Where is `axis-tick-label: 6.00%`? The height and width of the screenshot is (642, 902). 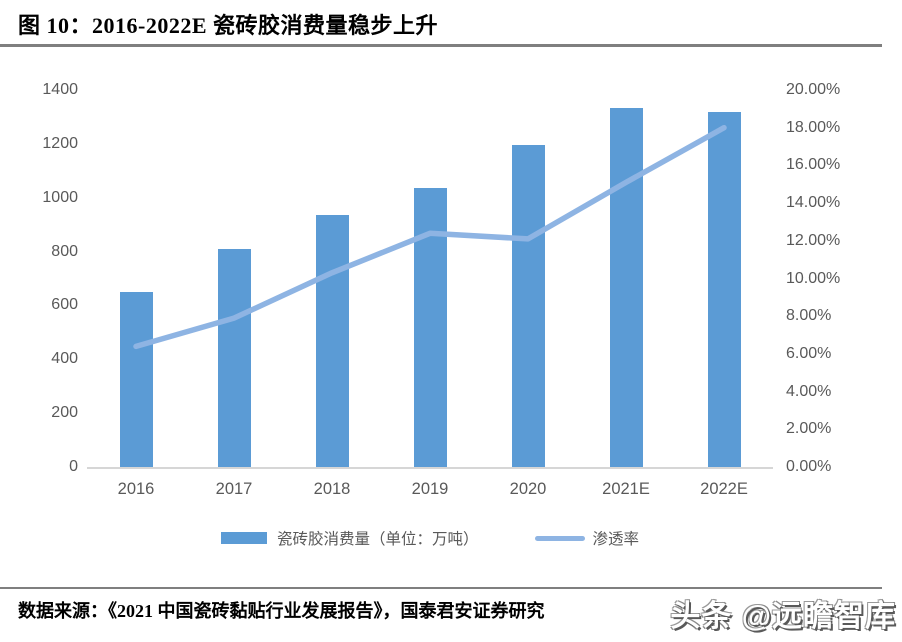
axis-tick-label: 6.00% is located at coordinates (809, 353).